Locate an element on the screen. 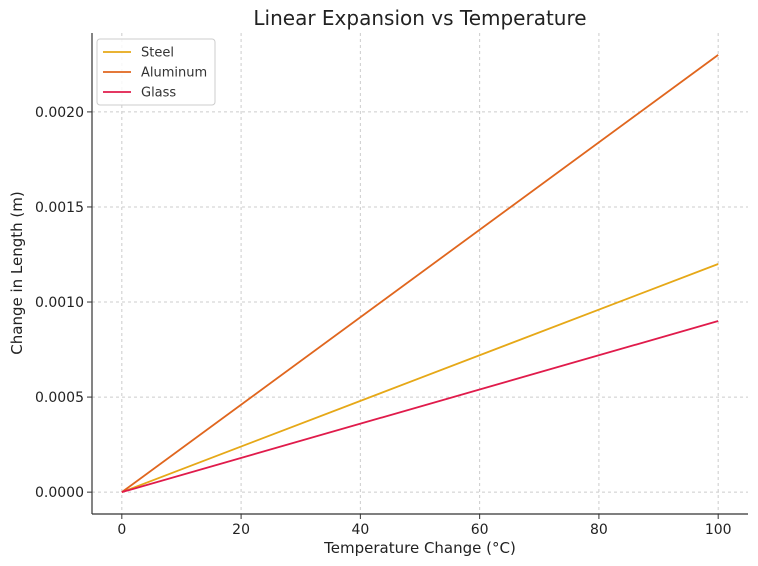 The width and height of the screenshot is (758, 566). y-tick-label: 0.0010 is located at coordinates (59, 303).